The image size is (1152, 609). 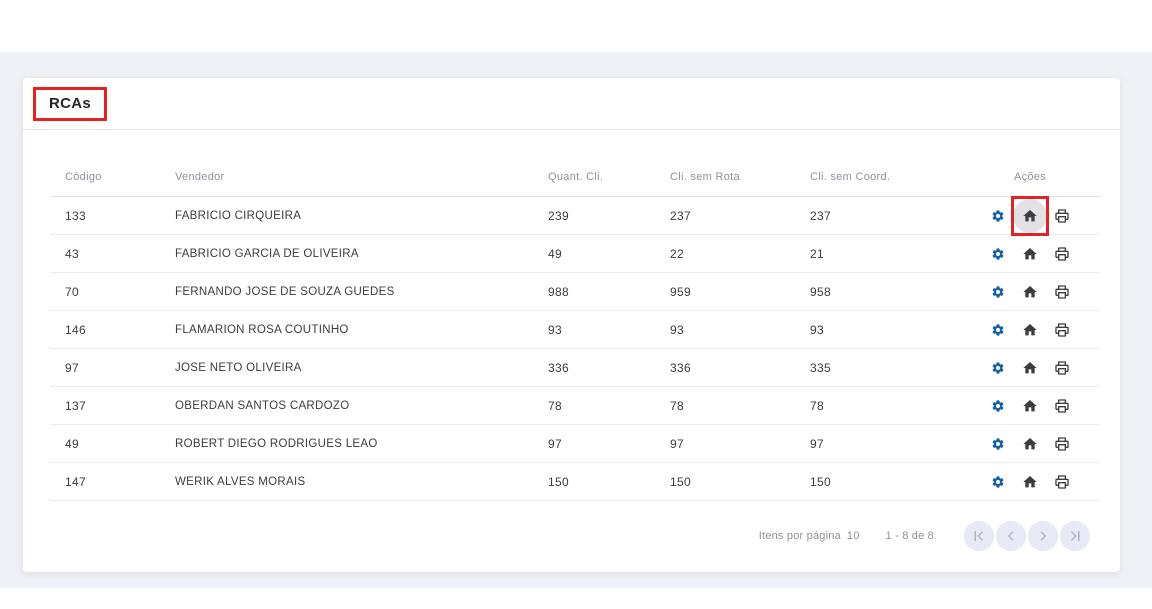 What do you see at coordinates (575, 368) in the screenshot?
I see `table-row: 97 JOSE NETO OLIVEIRA 336 336 335` at bounding box center [575, 368].